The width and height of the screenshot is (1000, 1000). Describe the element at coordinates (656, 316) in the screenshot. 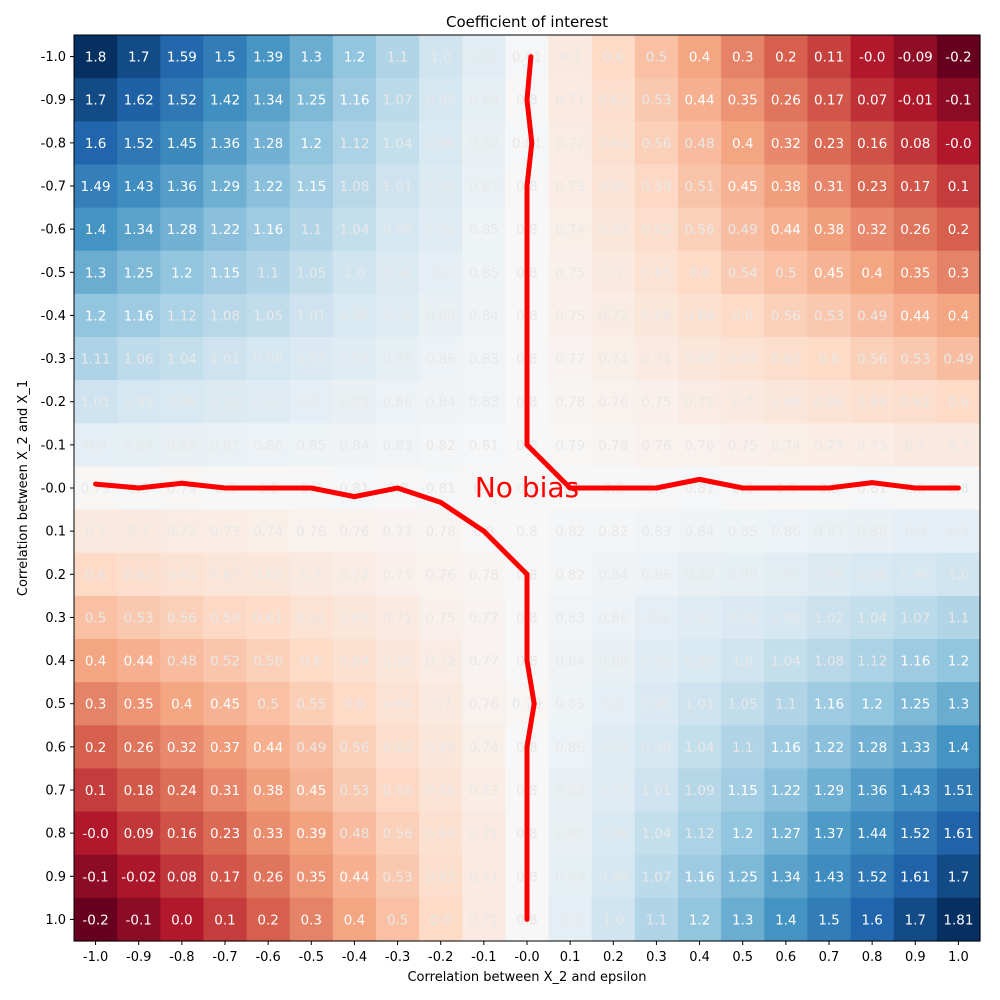

I see `cell-value-label: 0.68` at that location.